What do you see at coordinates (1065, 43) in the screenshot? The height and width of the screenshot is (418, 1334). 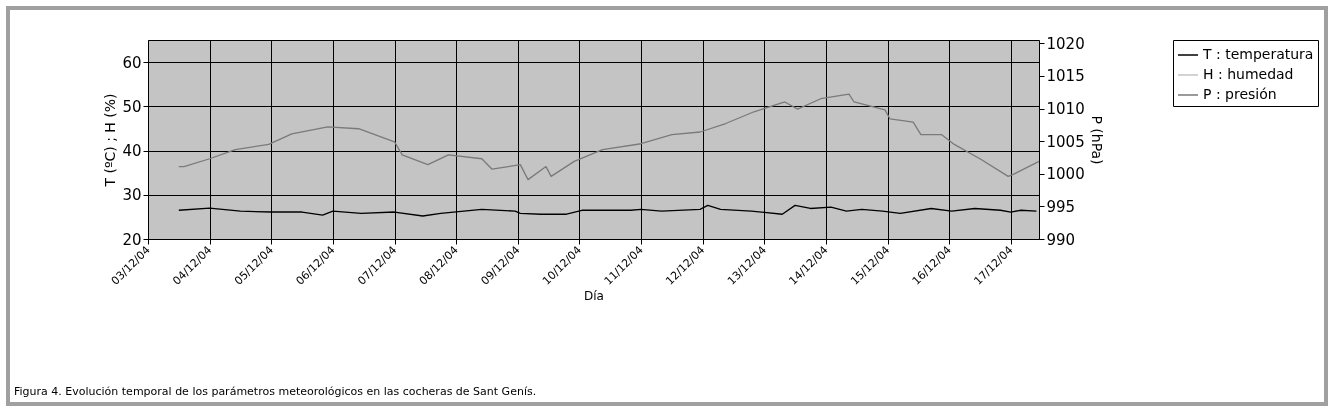 I see `y2-tick-label: 1020` at bounding box center [1065, 43].